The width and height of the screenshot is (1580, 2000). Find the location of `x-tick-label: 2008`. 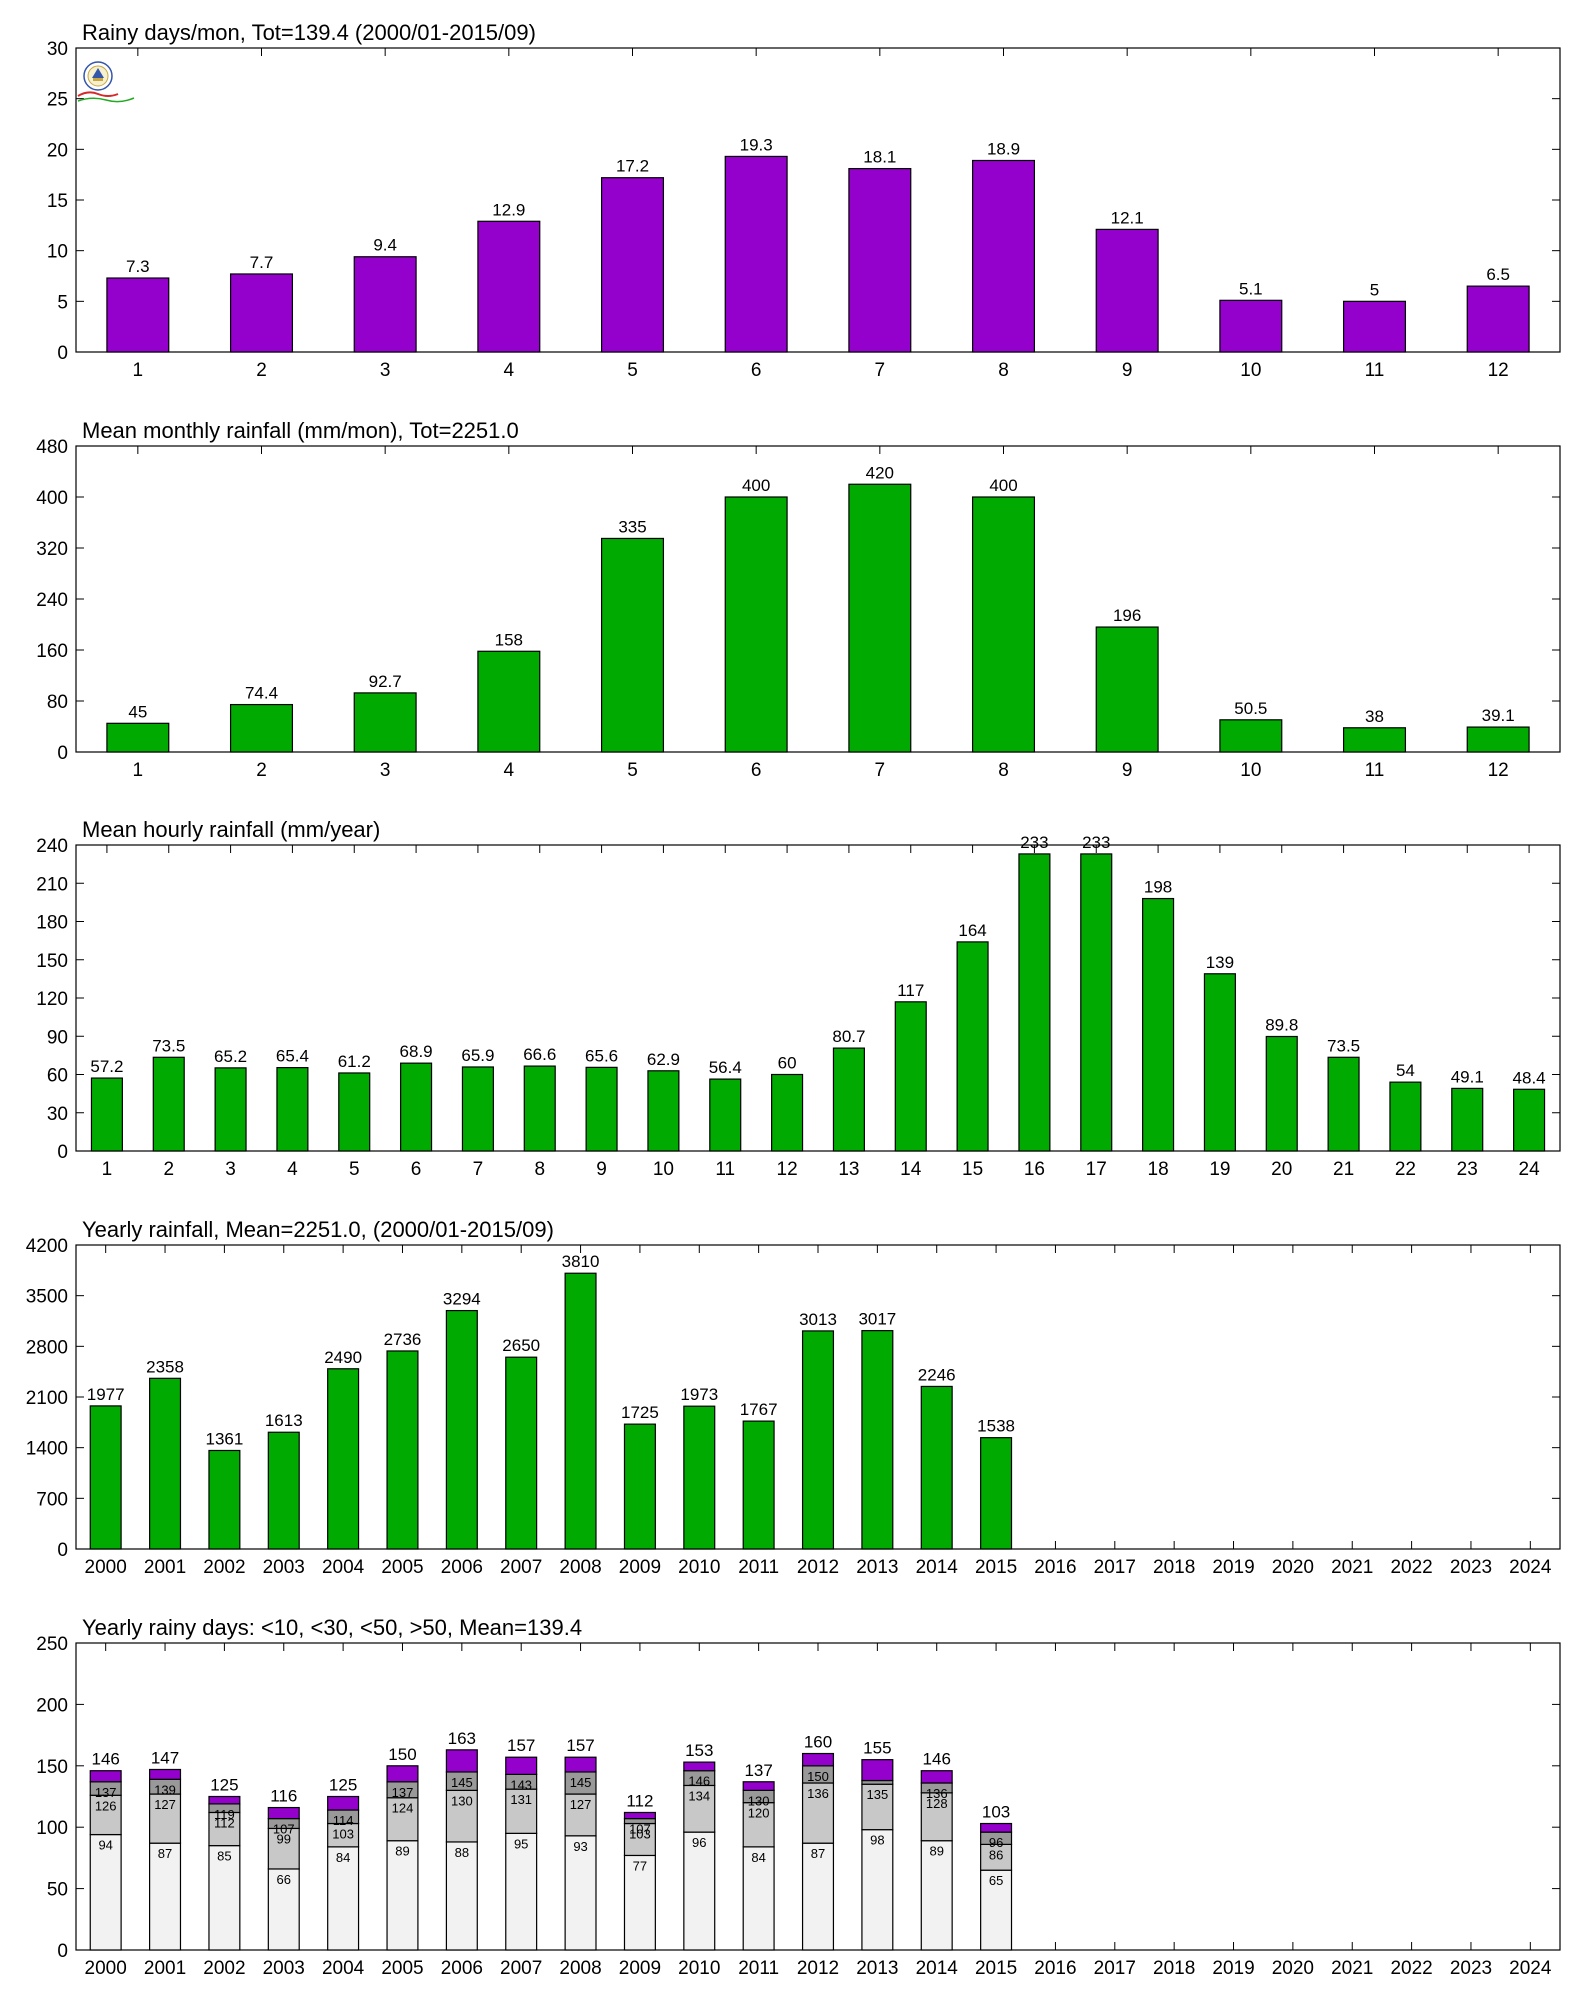

x-tick-label: 2008 is located at coordinates (580, 1567).